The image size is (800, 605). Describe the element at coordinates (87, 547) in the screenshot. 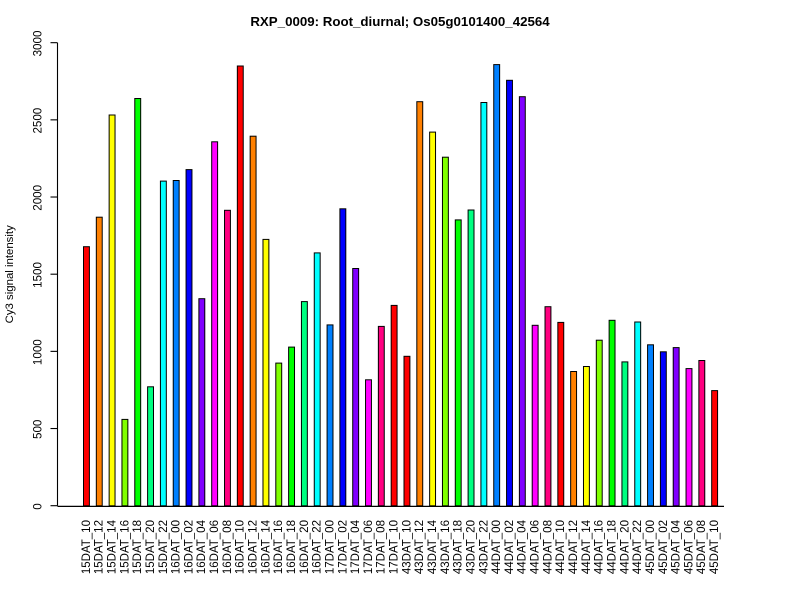

I see `svg-text: 15DAT_10` at that location.